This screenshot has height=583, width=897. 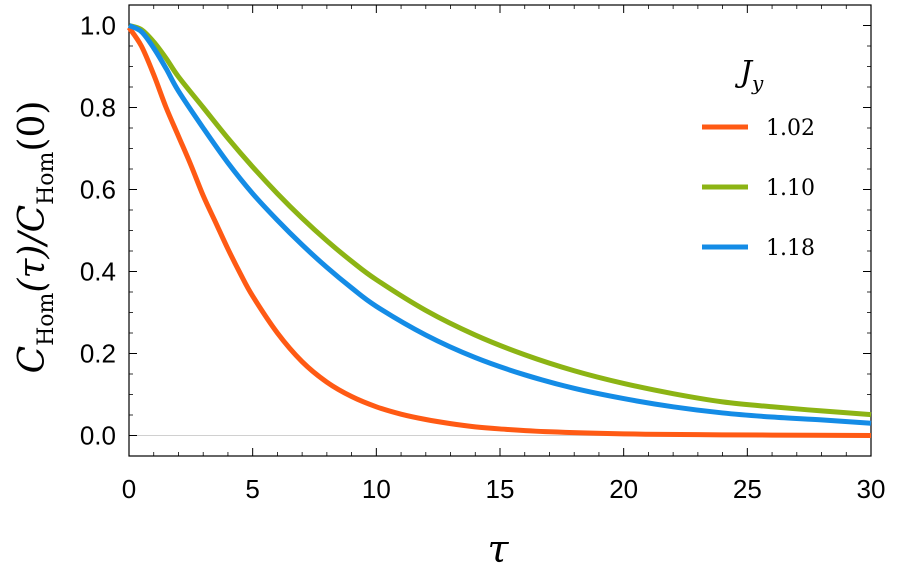 What do you see at coordinates (98, 26) in the screenshot?
I see `y-tick-label: 1.0` at bounding box center [98, 26].